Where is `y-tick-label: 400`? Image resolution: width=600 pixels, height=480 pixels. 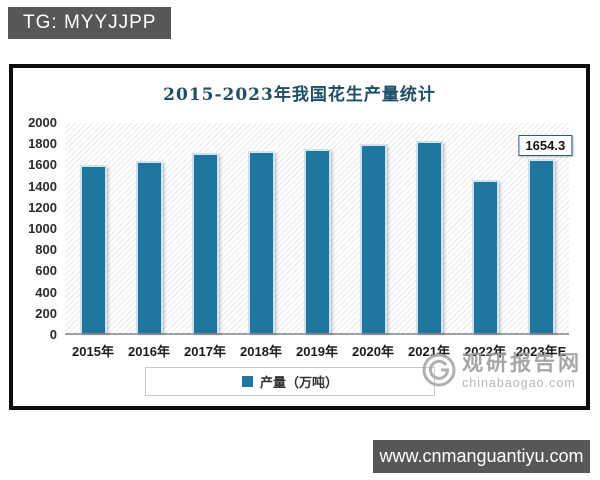 y-tick-label: 400 is located at coordinates (46, 292).